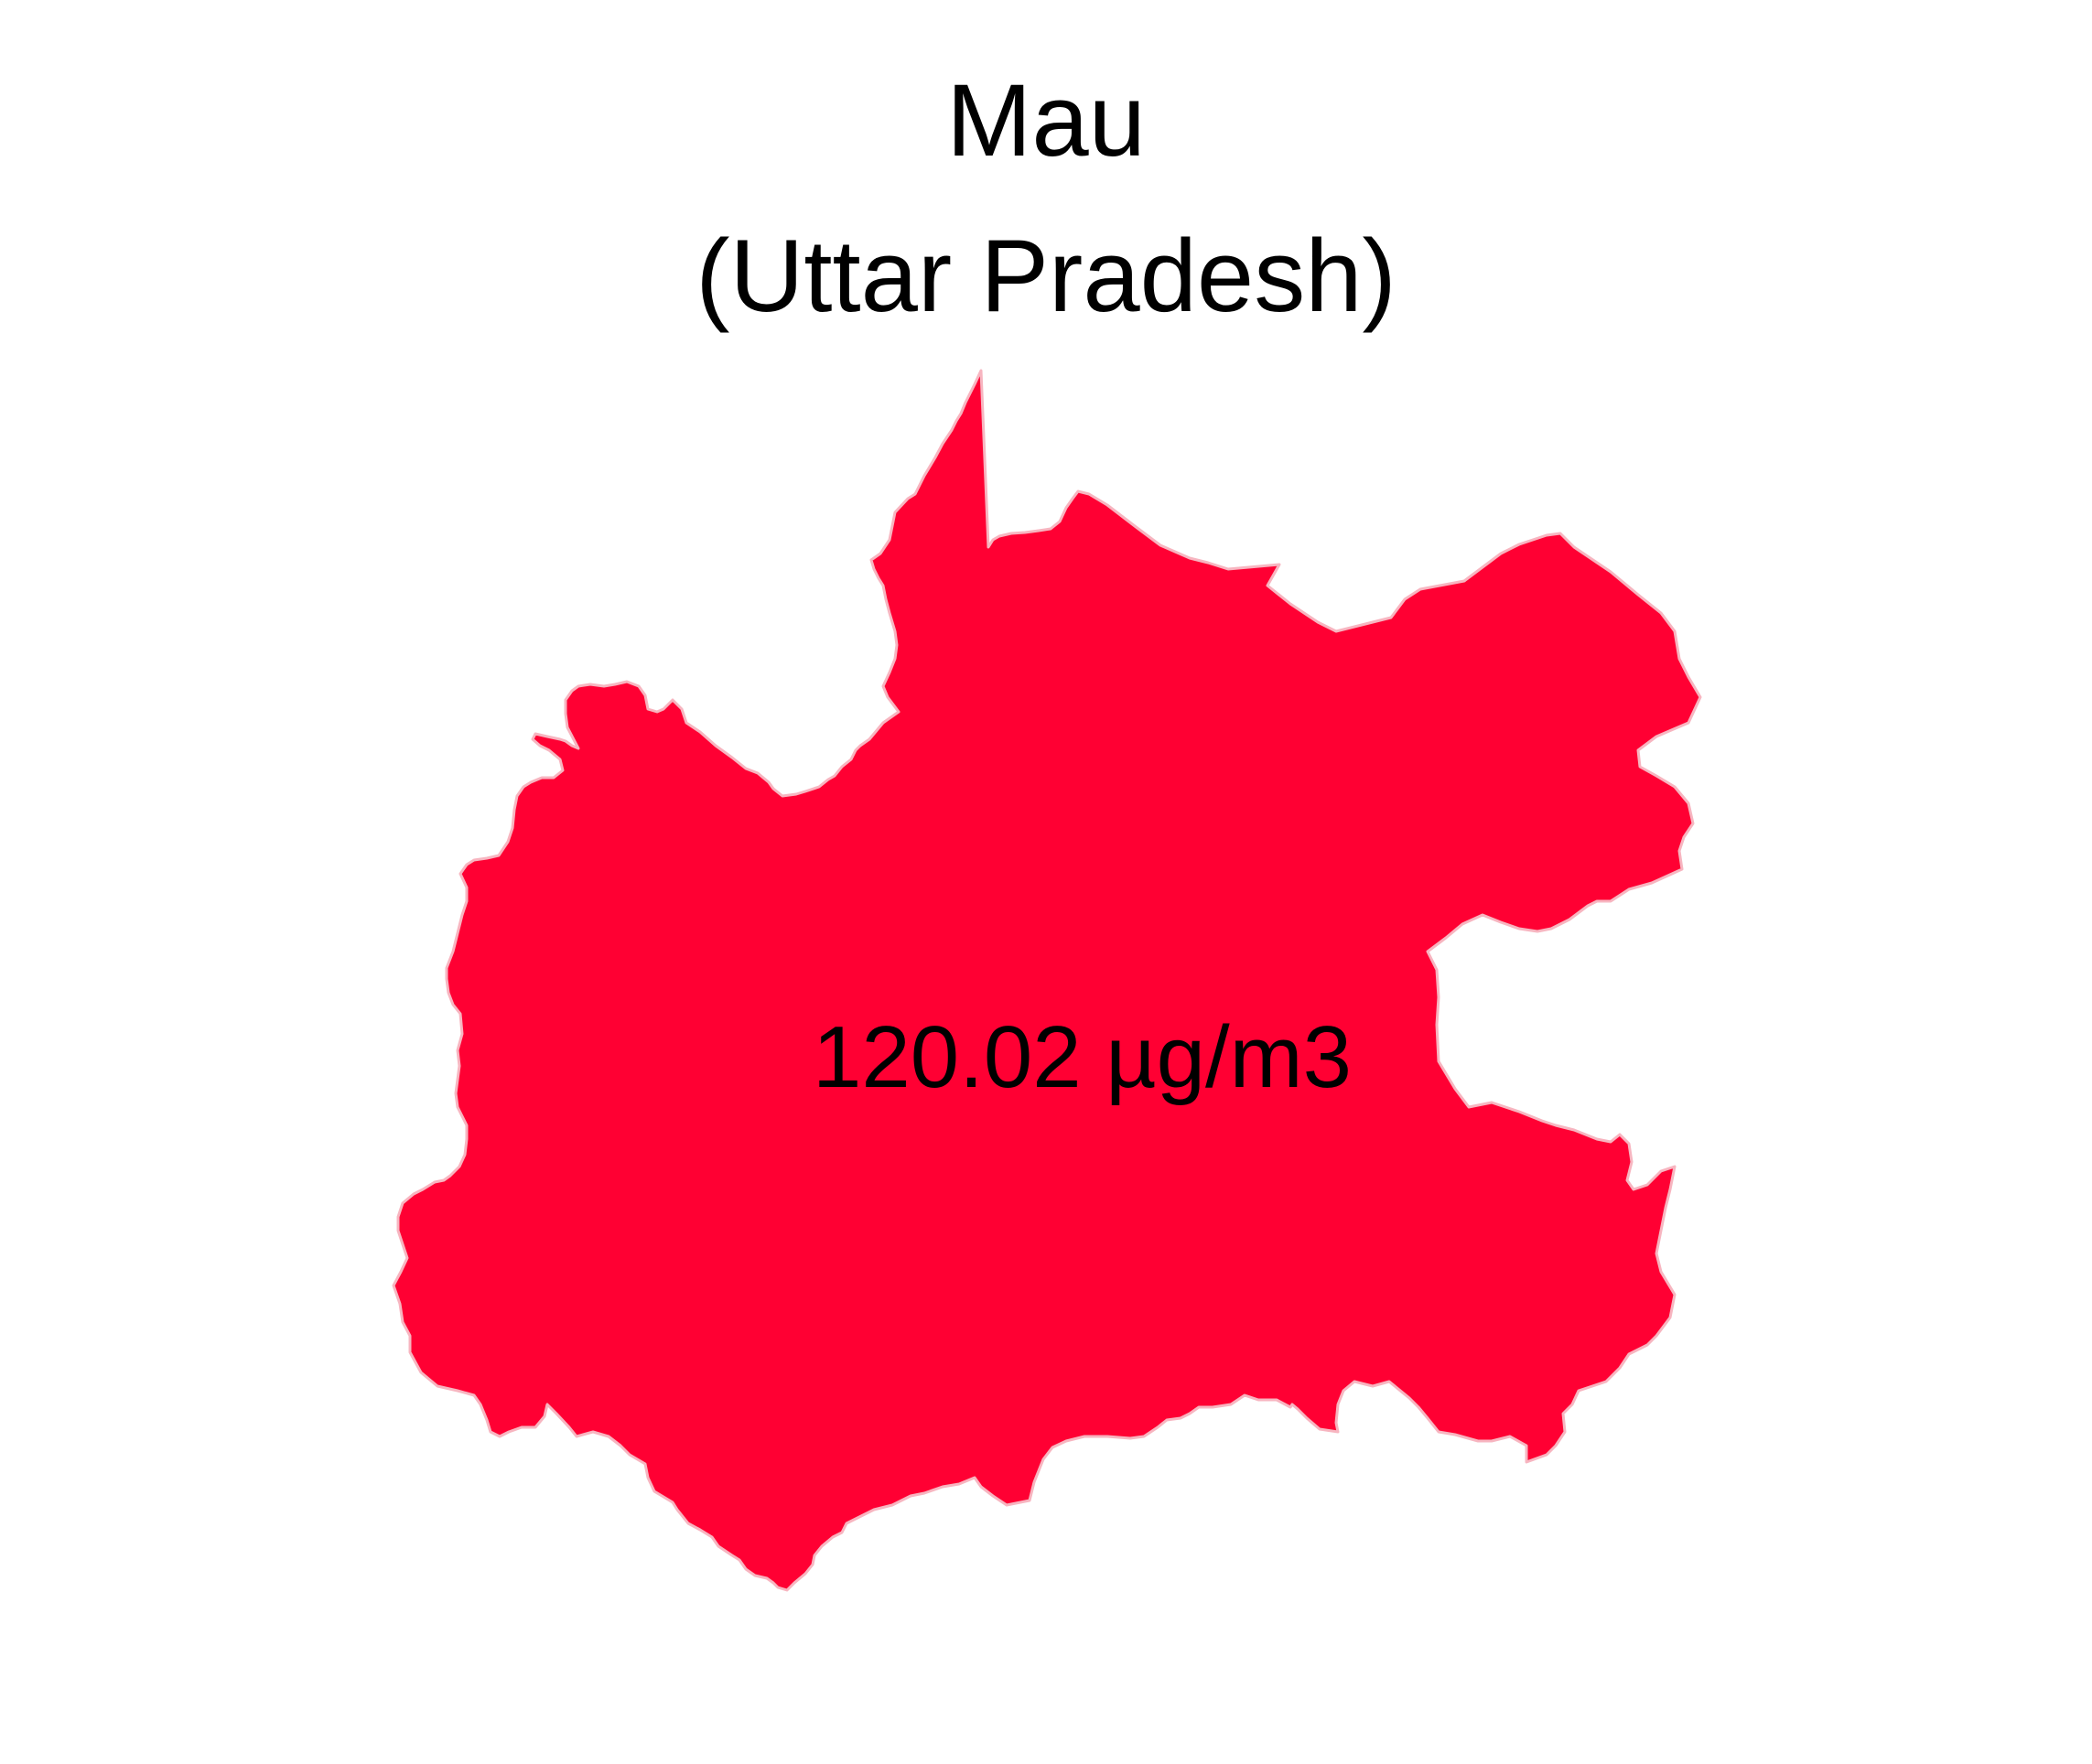 This screenshot has width=2092, height=1764. I want to click on map-title-district: Mau, so click(1046, 120).